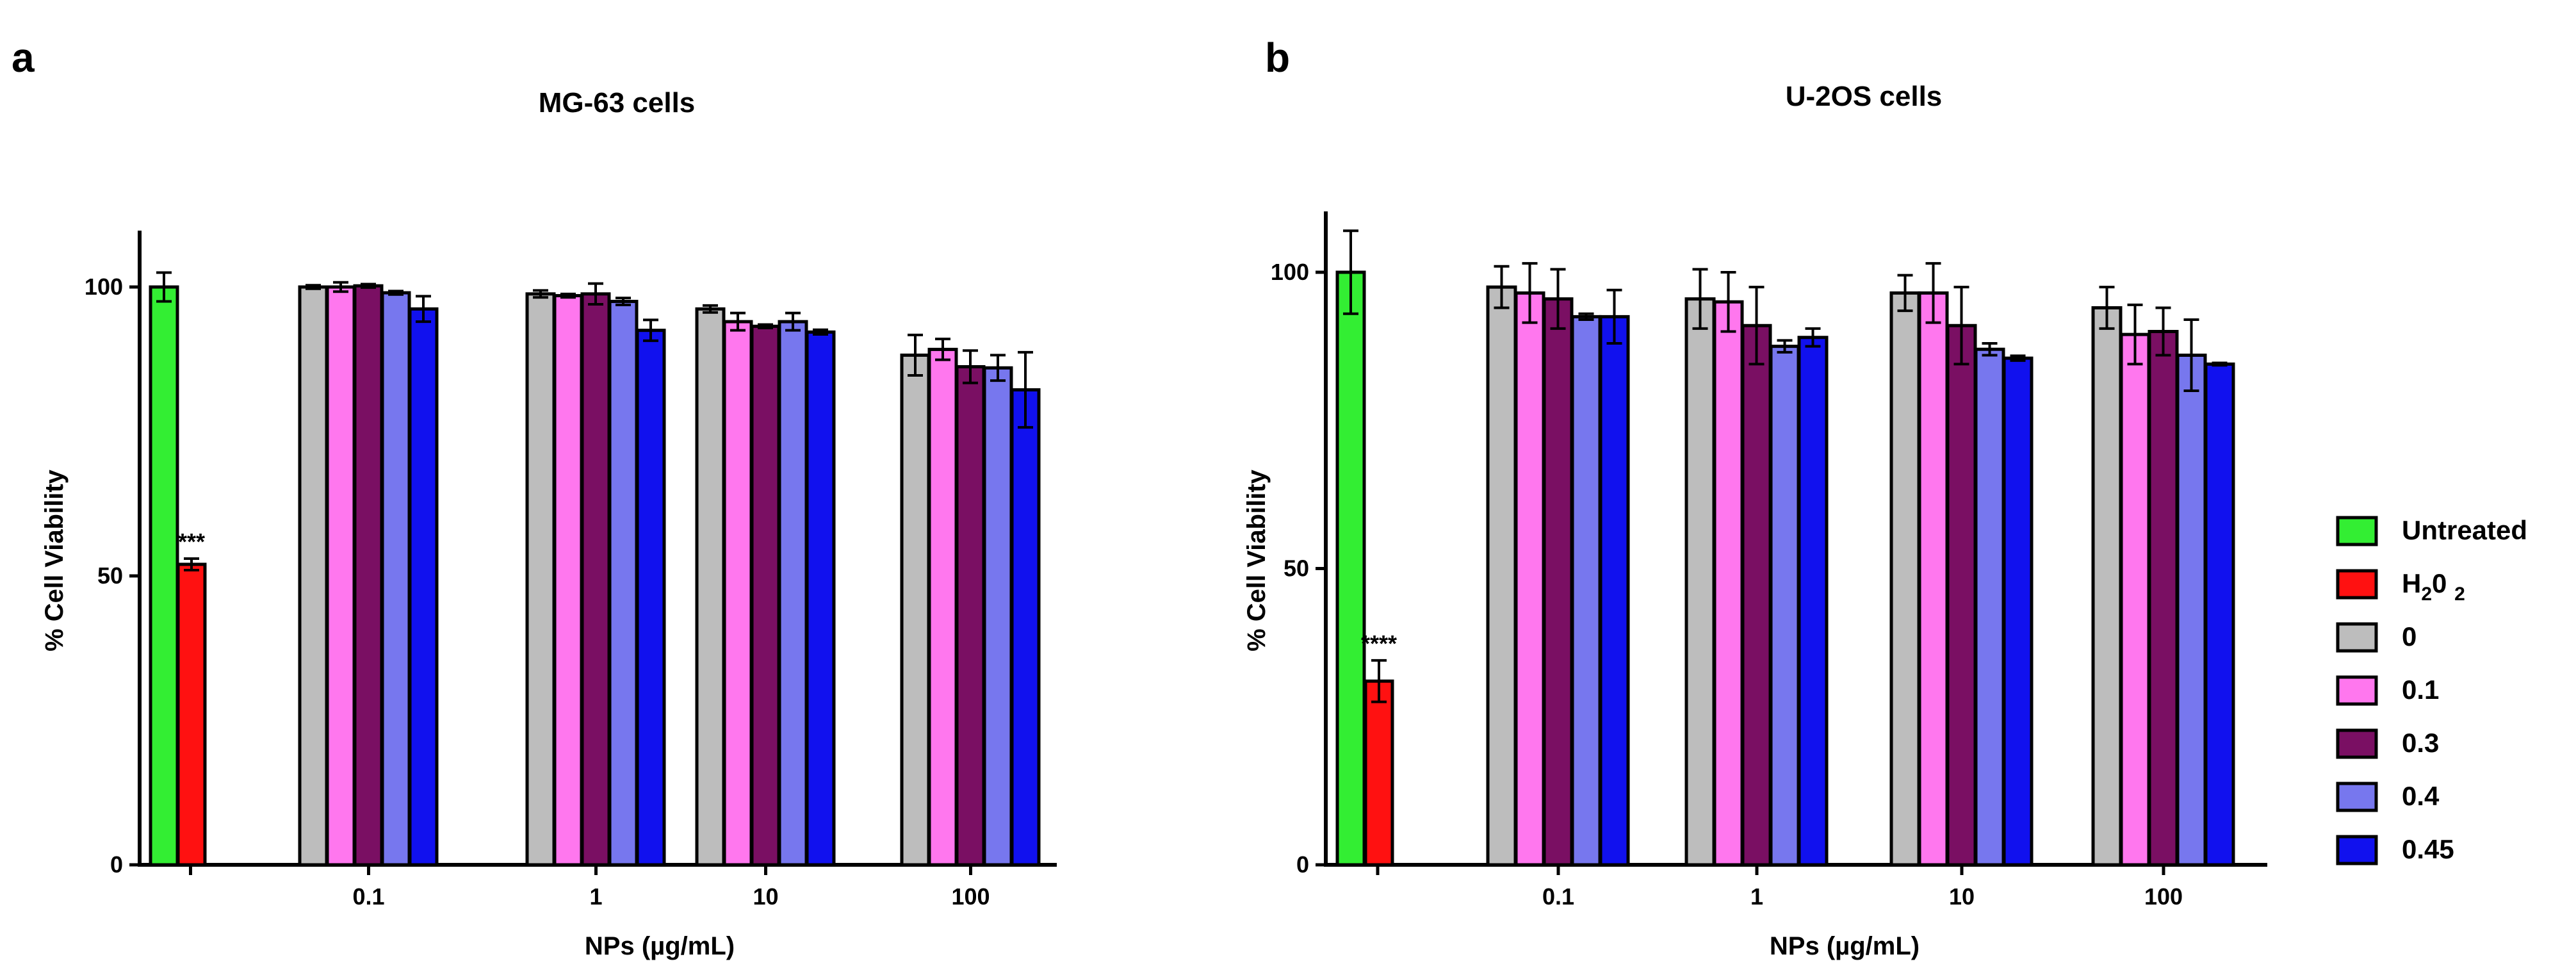 This screenshot has height=975, width=2576. What do you see at coordinates (617, 103) in the screenshot?
I see `chart-title-a: MG-63 cells` at bounding box center [617, 103].